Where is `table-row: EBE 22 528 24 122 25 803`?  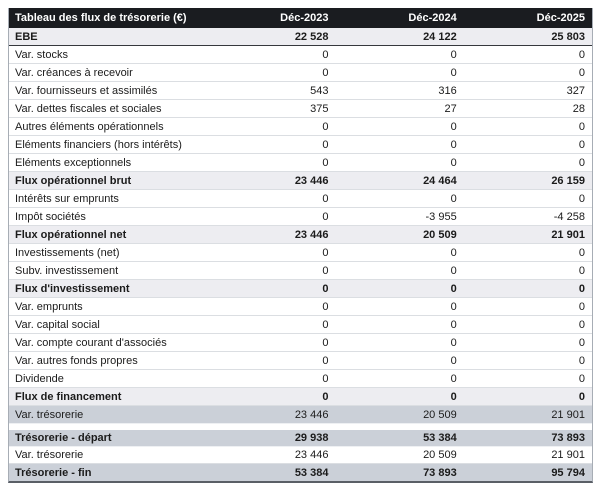 table-row: EBE 22 528 24 122 25 803 is located at coordinates (300, 37).